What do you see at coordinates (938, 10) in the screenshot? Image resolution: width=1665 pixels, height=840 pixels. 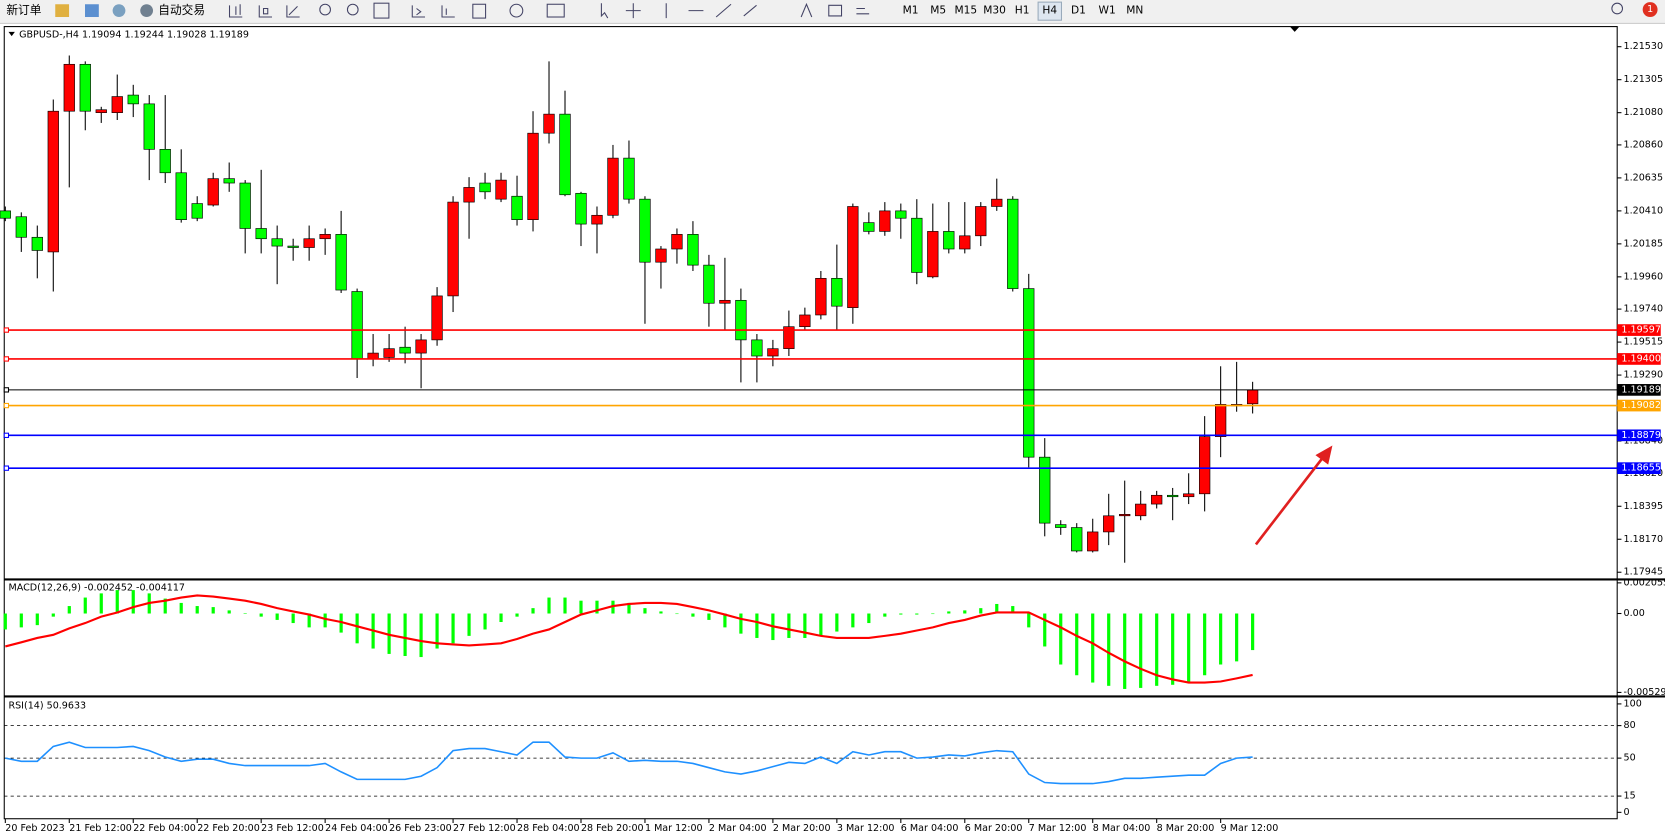 I see `timeframe-button: M5` at bounding box center [938, 10].